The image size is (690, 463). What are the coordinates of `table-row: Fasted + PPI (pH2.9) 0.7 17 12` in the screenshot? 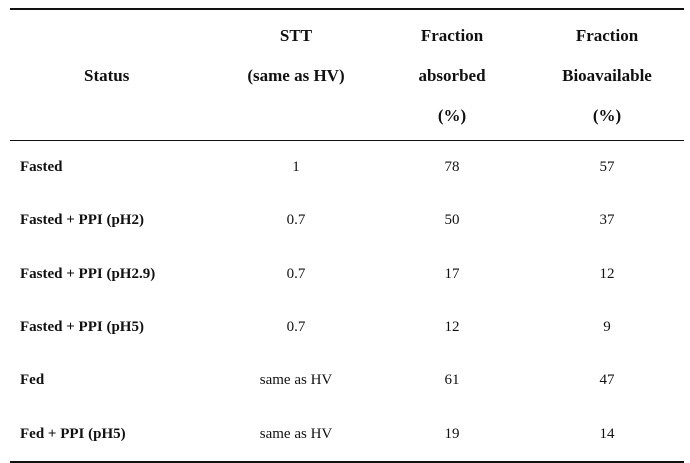 It's located at (347, 274).